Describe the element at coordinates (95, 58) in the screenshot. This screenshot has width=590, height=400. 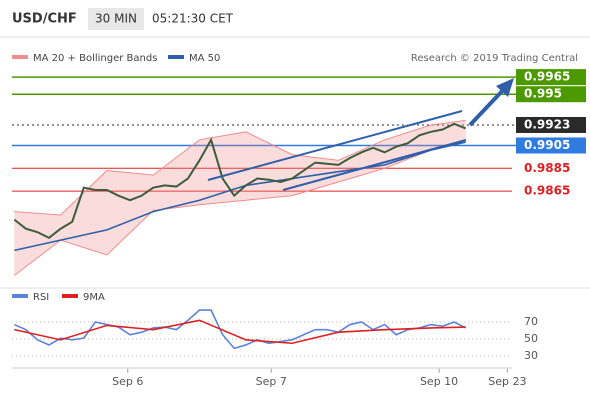
I see `legend-label: MA 20 + Bollinger Bands` at that location.